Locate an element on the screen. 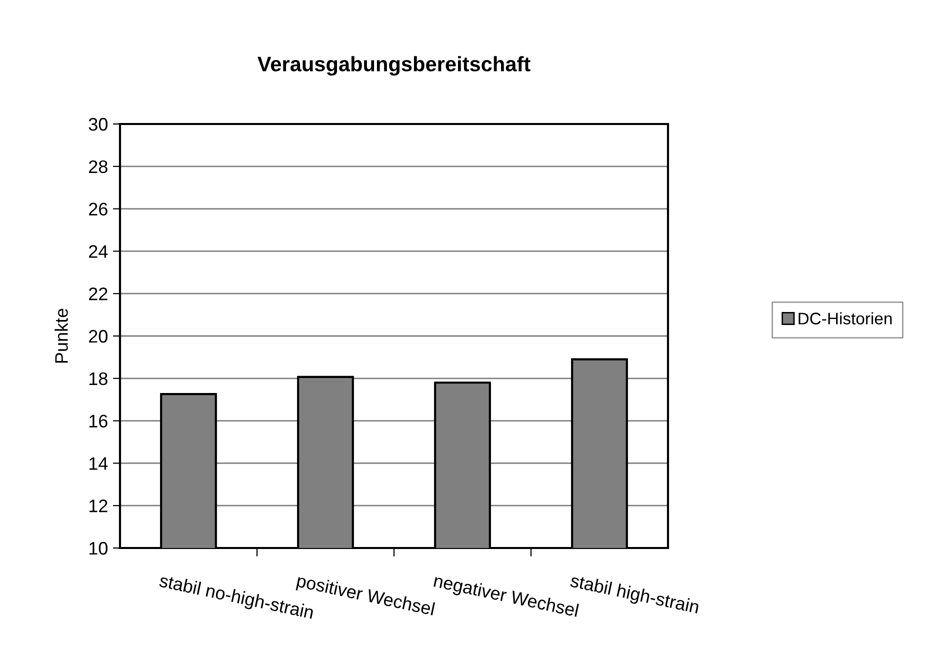  y-tick-label: 24 is located at coordinates (98, 251).